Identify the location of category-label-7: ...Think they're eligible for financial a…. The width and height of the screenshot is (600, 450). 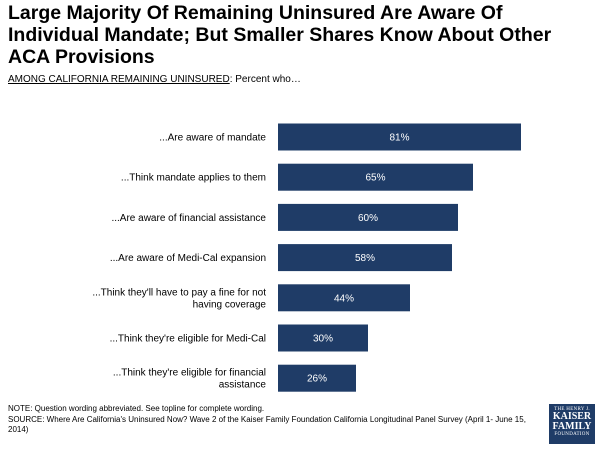
(190, 379).